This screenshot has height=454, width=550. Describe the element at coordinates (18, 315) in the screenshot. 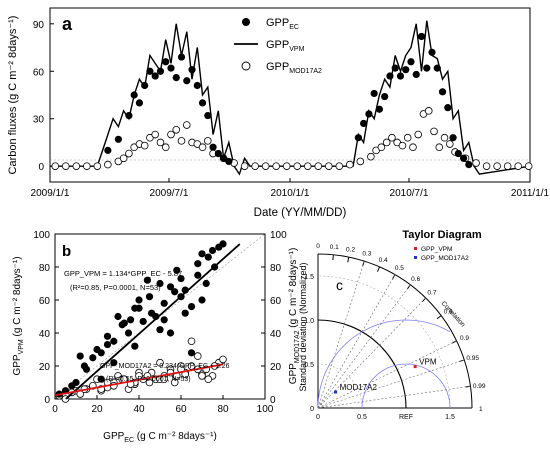

I see `panel-b-y-label: GPPVPM (g C m⁻² 8days⁻¹)` at that location.